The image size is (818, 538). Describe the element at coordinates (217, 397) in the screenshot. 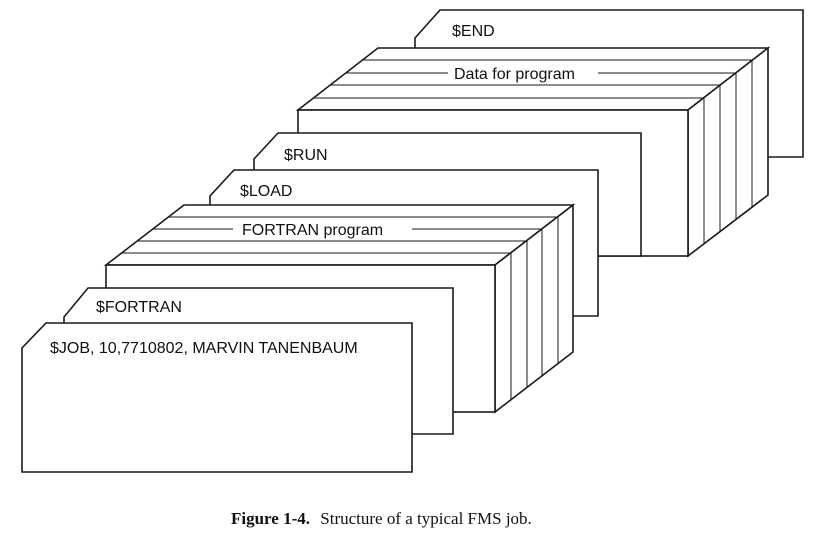

I see `job-card: $JOB, 10,7710802, MARVIN TANENBAUM` at that location.